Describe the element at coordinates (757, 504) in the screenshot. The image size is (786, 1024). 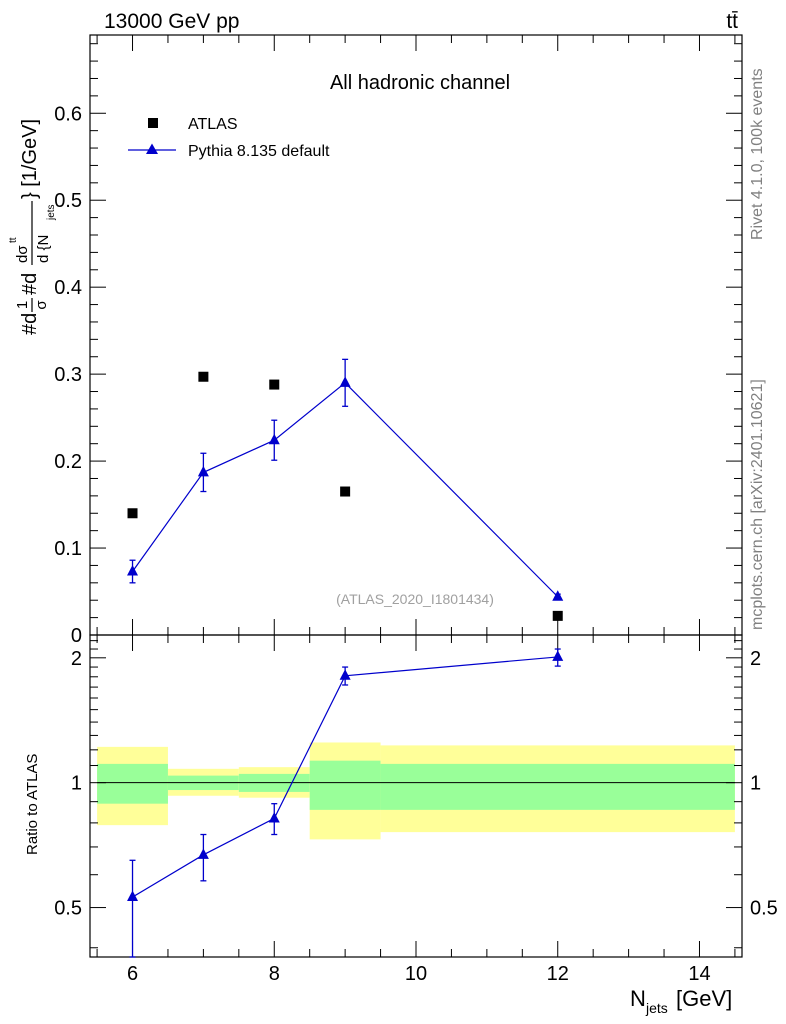
I see `mcplots-label: mcplots.cern.ch [arXiv:2401.10621]` at that location.